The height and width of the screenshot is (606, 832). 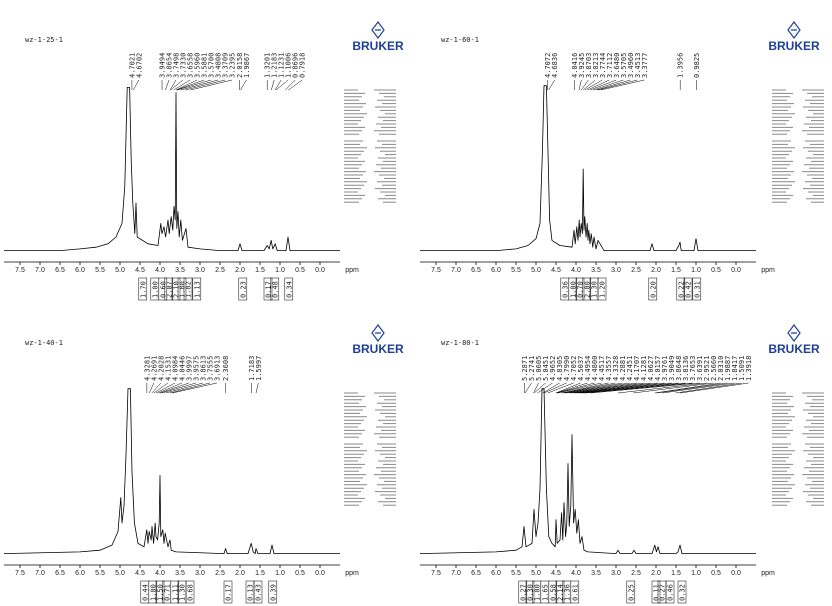 What do you see at coordinates (476, 270) in the screenshot?
I see `x-tick-label: 6.5` at bounding box center [476, 270].